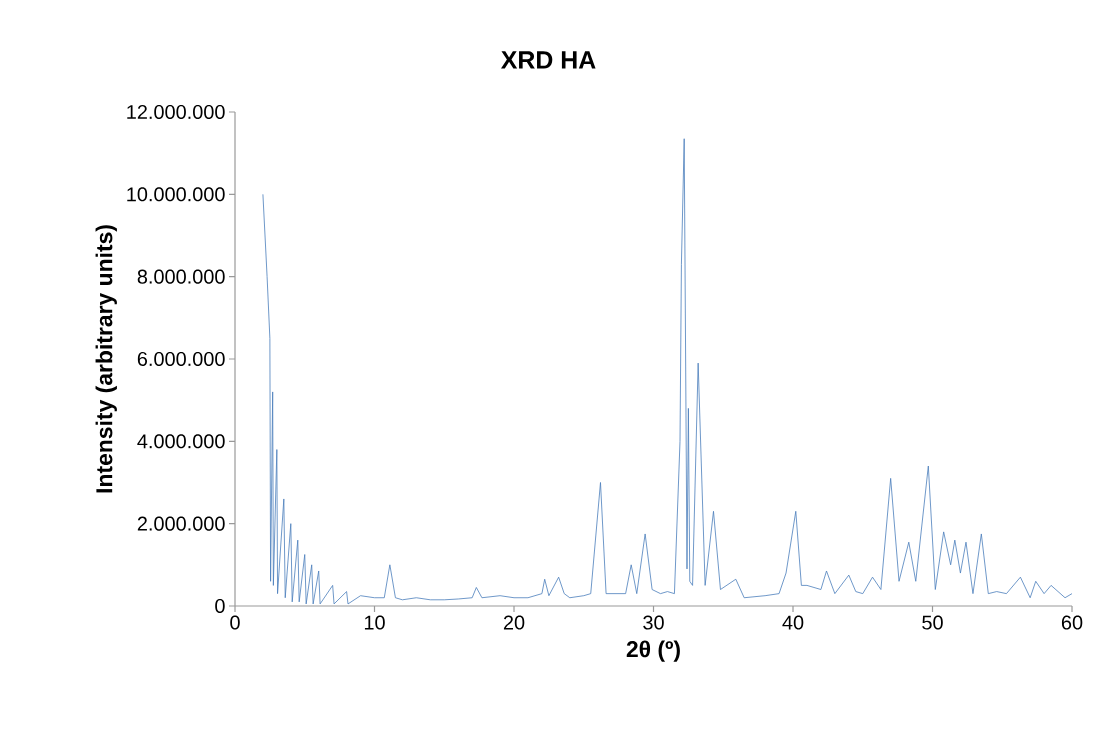  I want to click on x-tick-label: 20, so click(514, 622).